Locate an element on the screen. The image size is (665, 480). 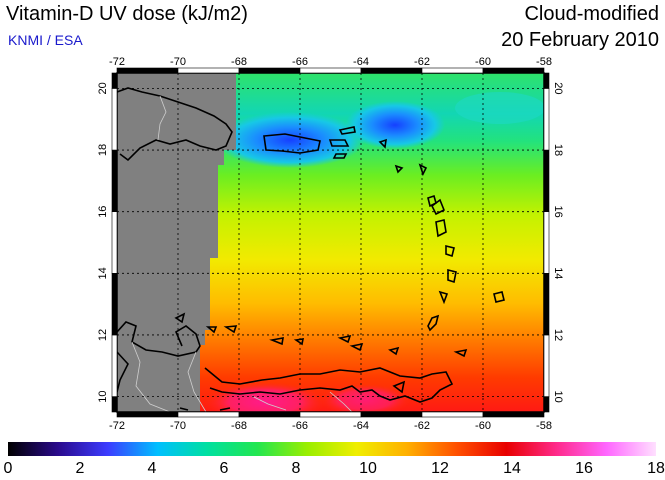
lon-tick-label-bottom: -60 is located at coordinates (483, 426).